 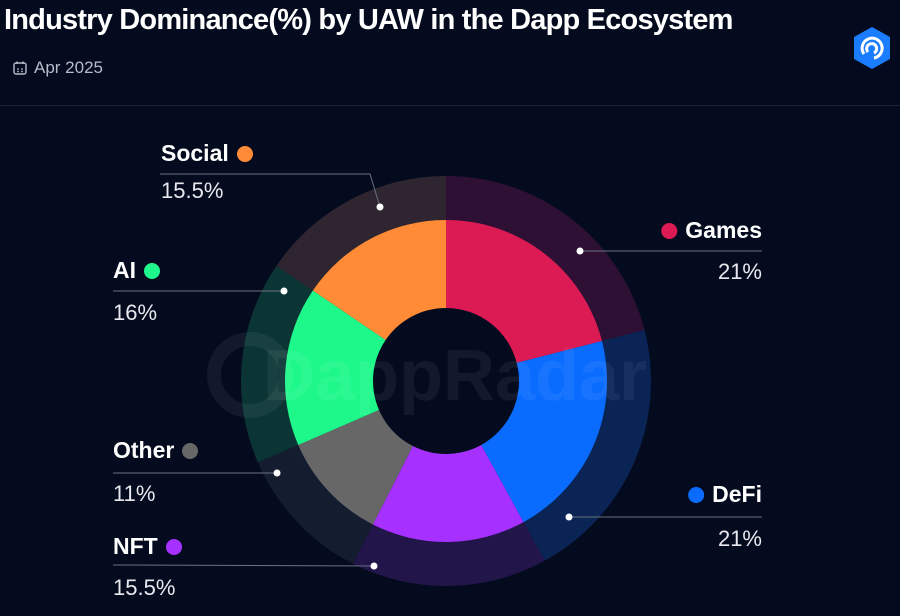 I want to click on slice-ai, so click(x=335, y=367).